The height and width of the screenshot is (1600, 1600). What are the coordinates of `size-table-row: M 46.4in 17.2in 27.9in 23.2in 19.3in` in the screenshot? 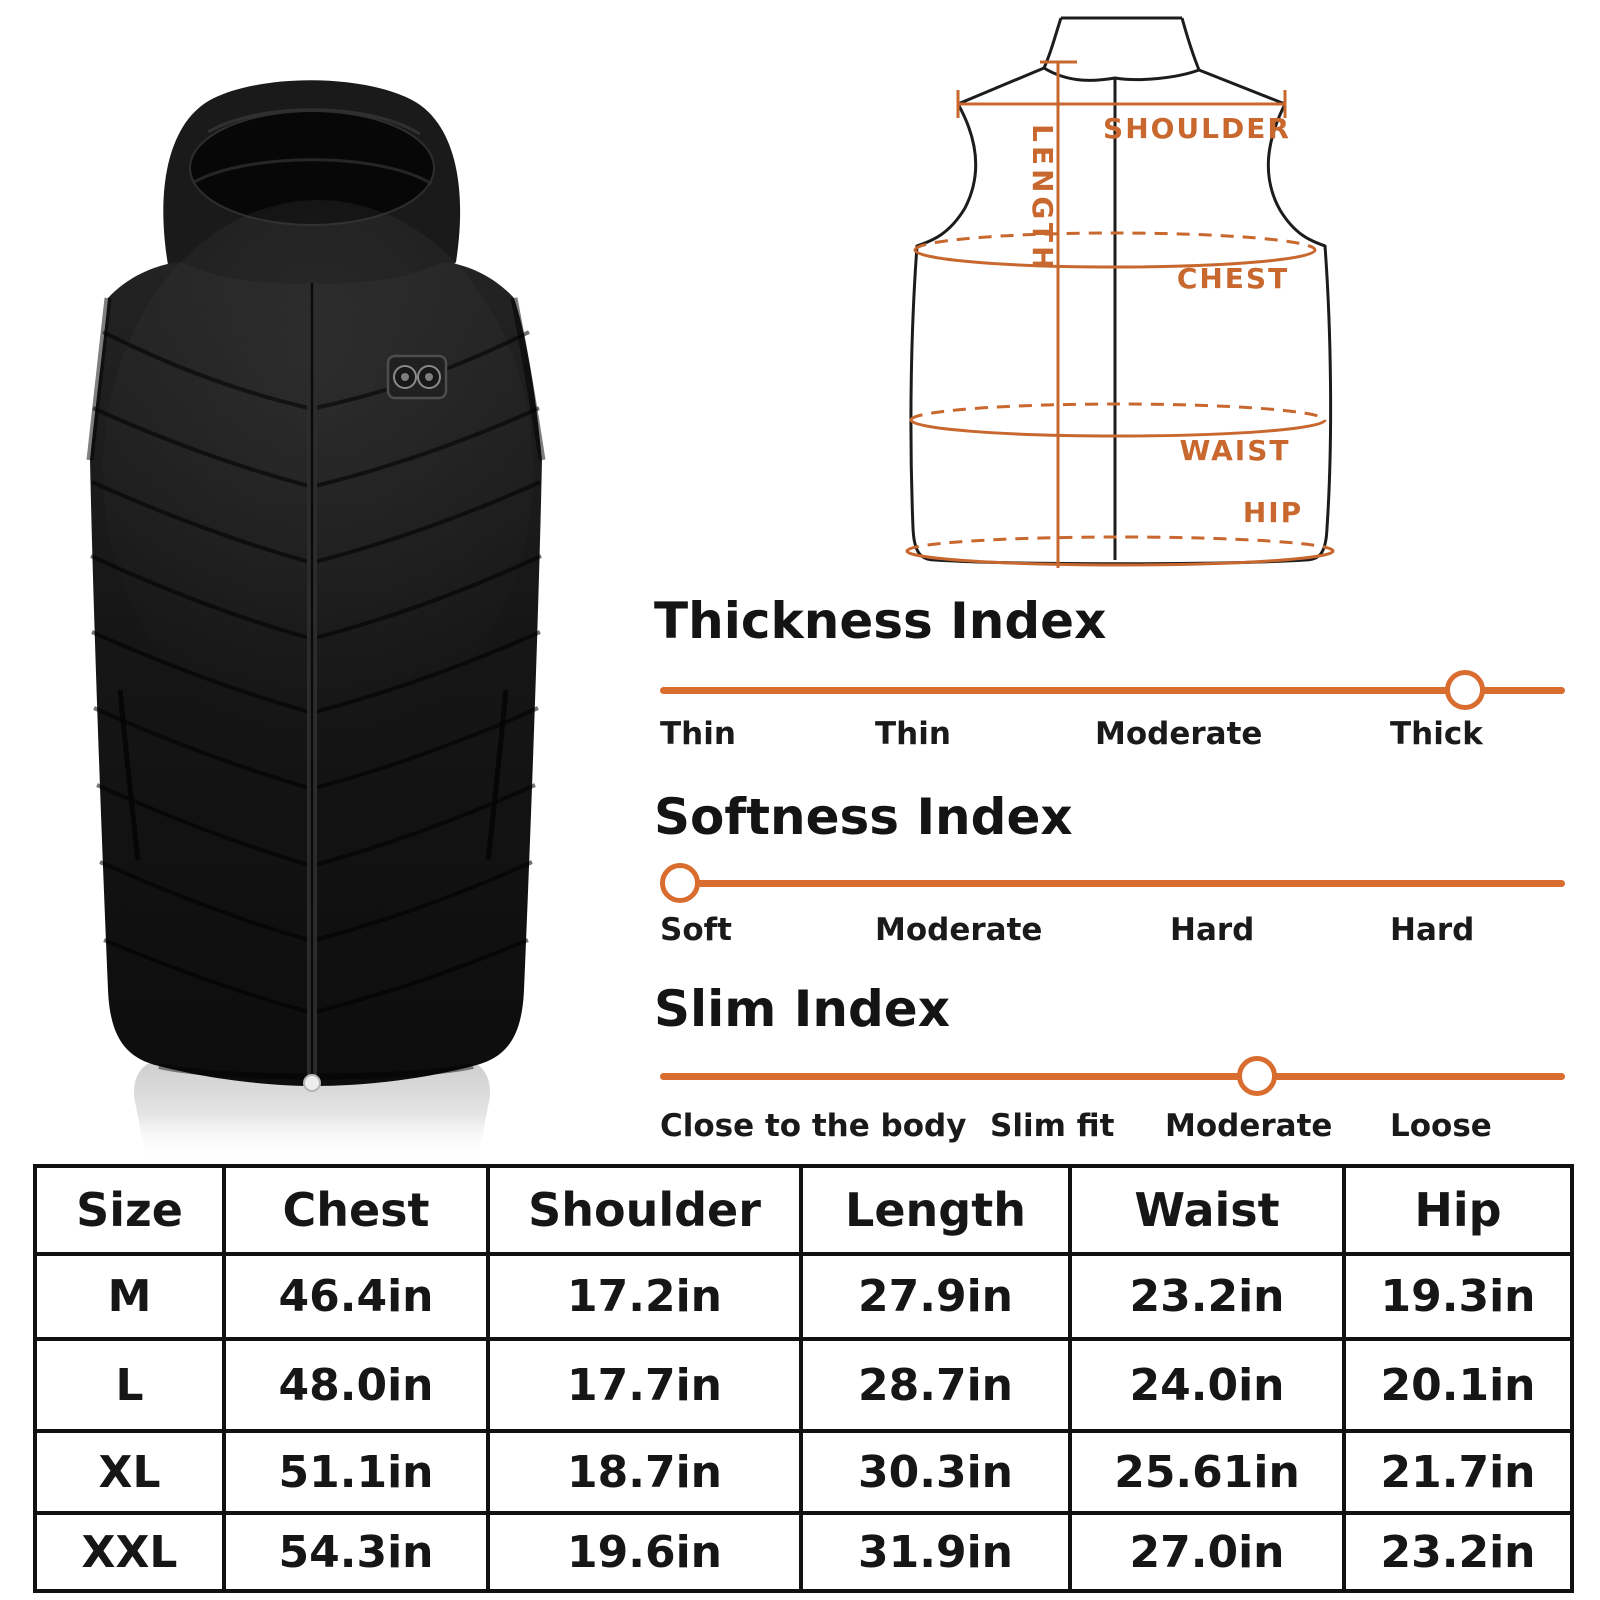 It's located at (803, 1296).